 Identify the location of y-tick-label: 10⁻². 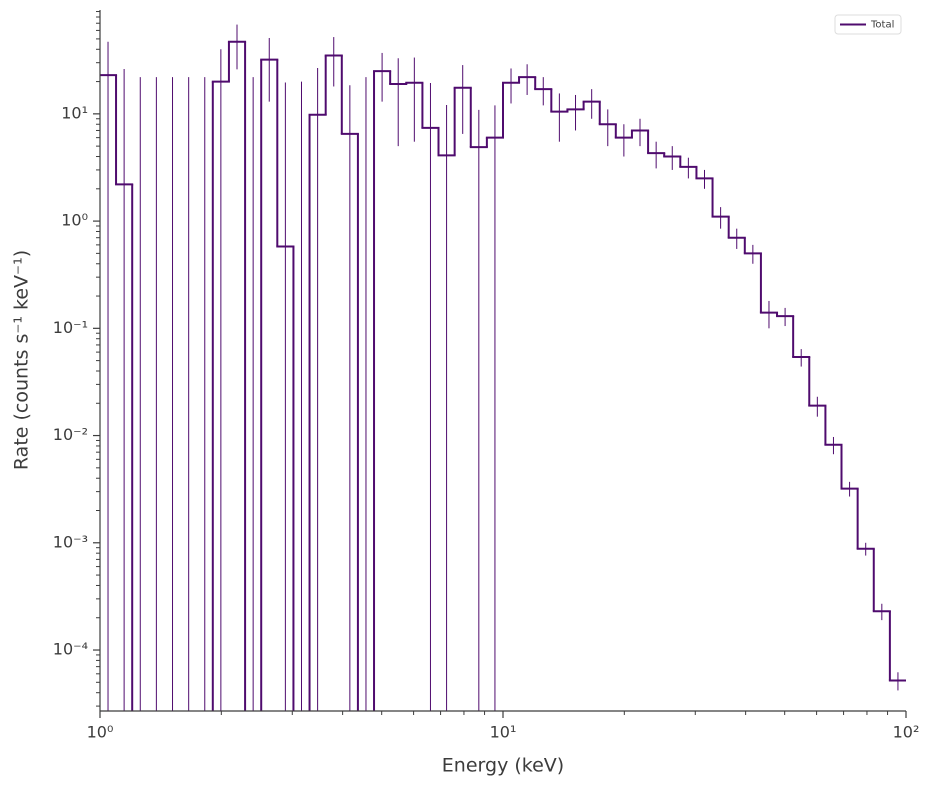
(70, 434).